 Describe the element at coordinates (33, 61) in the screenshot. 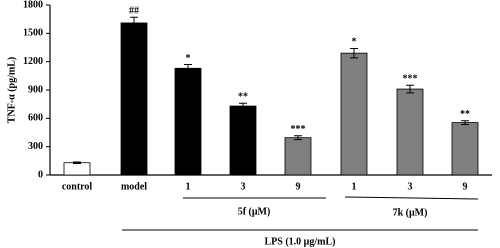

I see `y-tick-label: 1200` at that location.